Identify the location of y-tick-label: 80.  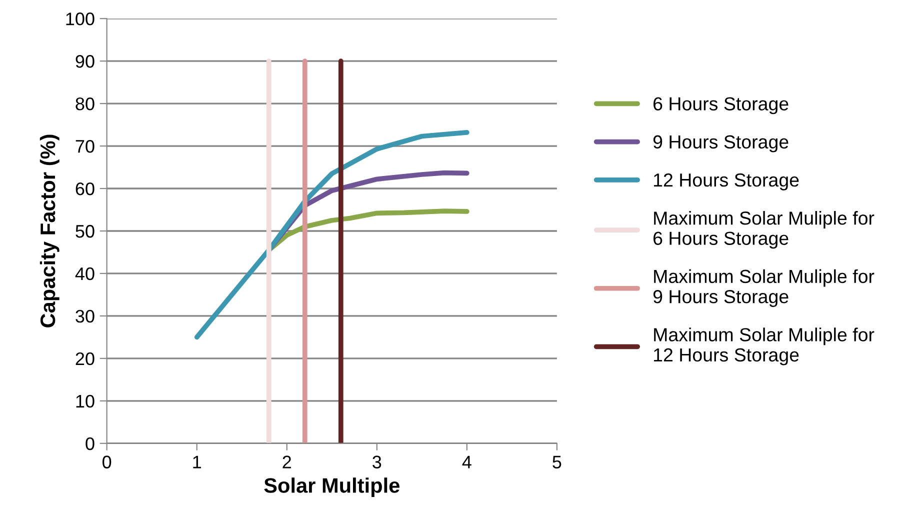
(85, 103).